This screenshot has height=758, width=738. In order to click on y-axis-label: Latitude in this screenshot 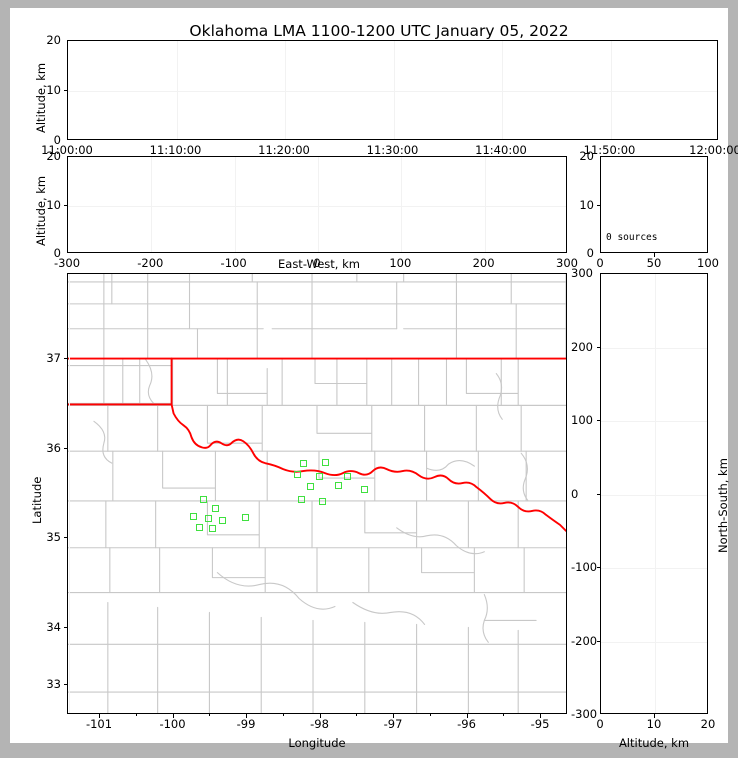, I will do `click(37, 500)`.